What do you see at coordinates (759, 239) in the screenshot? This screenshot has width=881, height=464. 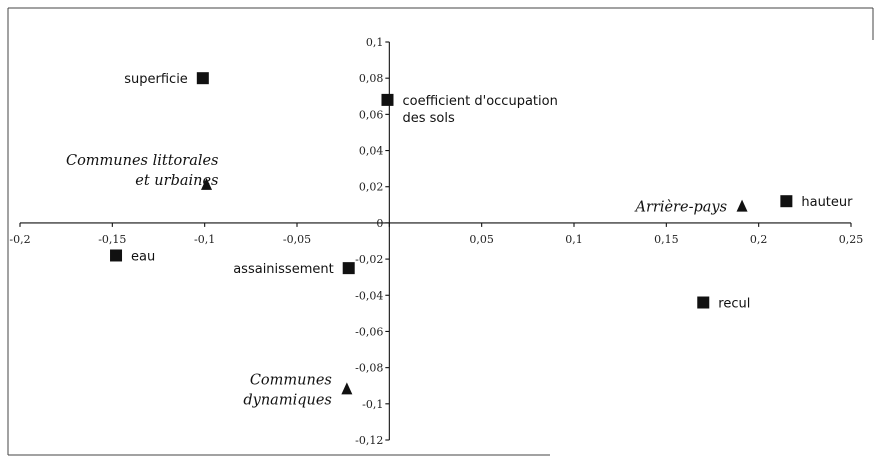 I see `x-tick-label: 0,2` at bounding box center [759, 239].